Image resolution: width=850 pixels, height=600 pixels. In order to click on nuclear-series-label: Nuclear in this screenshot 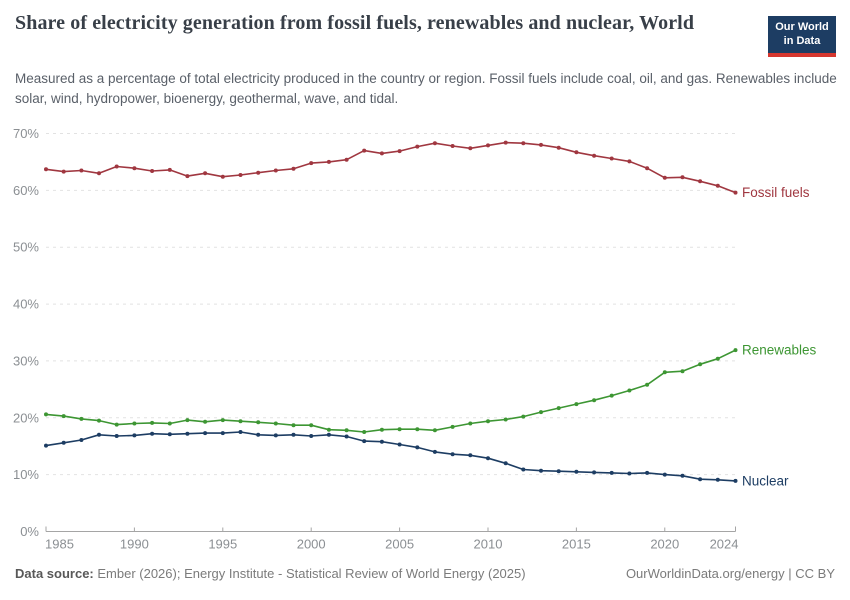, I will do `click(765, 480)`.